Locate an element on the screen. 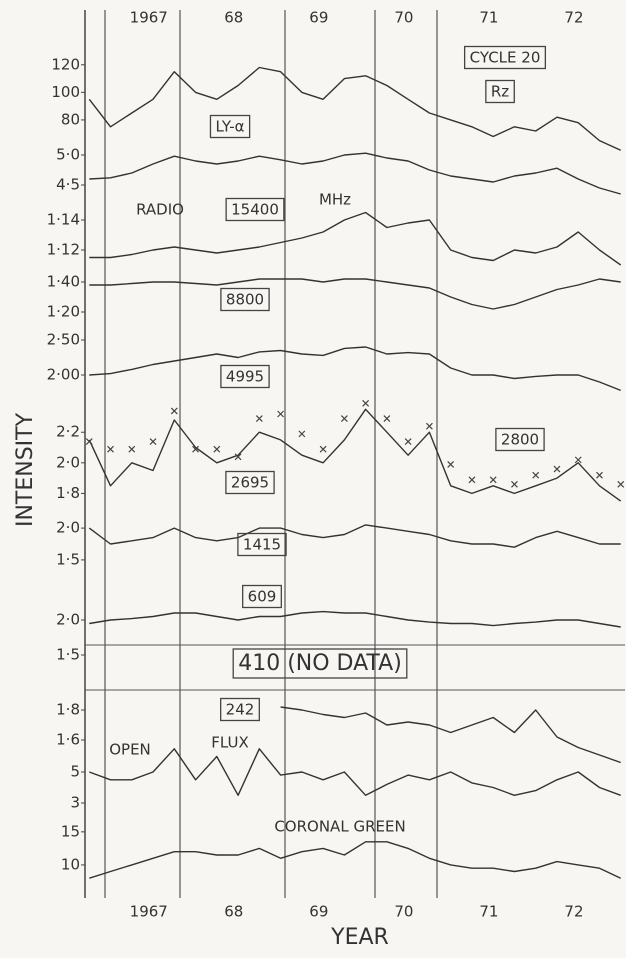 Image resolution: width=626 pixels, height=958 pixels. x-tick-label-top: 1967 is located at coordinates (149, 18).